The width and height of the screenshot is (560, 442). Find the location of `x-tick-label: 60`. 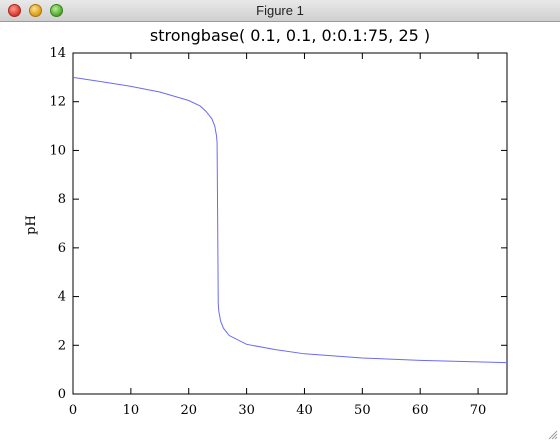

x-tick-label: 60 is located at coordinates (420, 410).